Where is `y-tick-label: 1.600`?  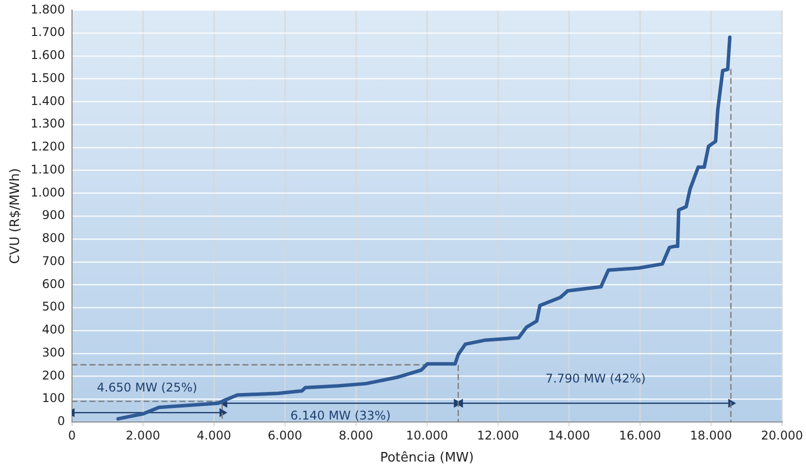 y-tick-label: 1.600 is located at coordinates (47, 55).